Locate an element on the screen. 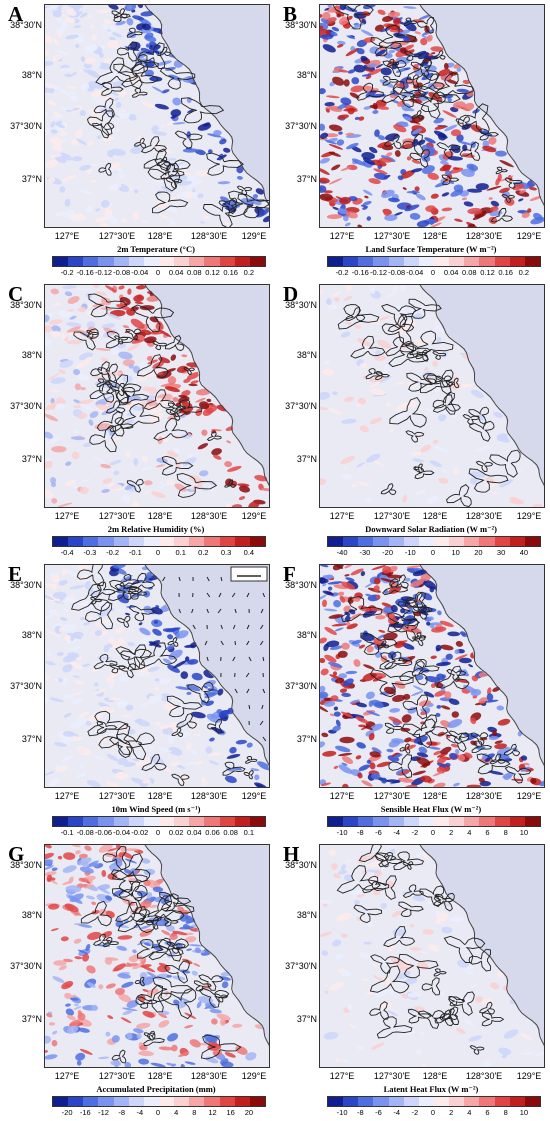 The width and height of the screenshot is (550, 1121). colorbar-tick-label: 0.16 is located at coordinates (505, 272).